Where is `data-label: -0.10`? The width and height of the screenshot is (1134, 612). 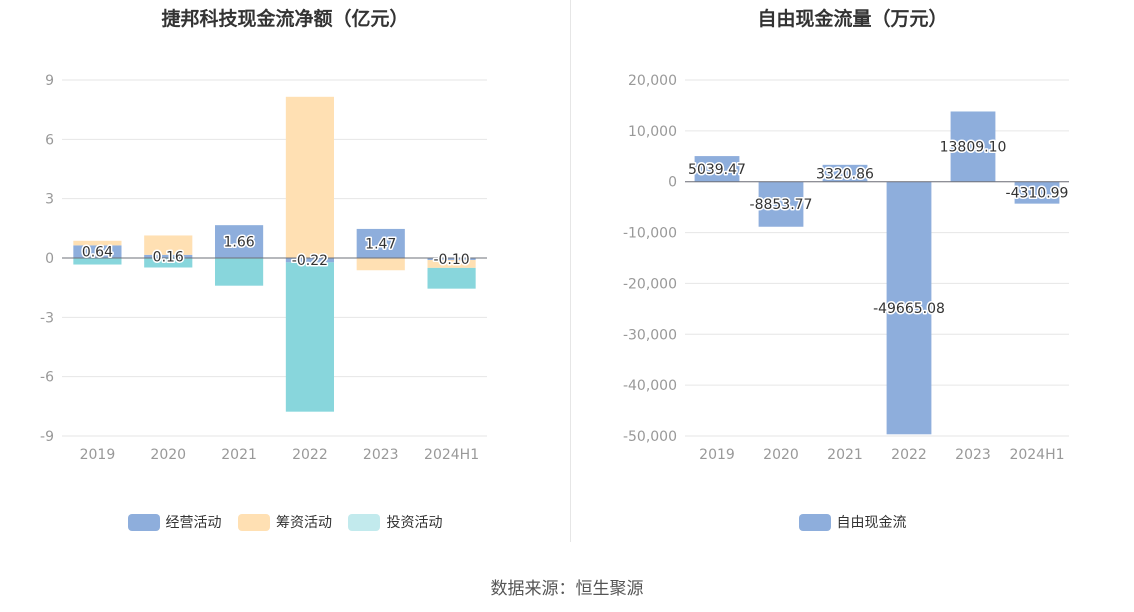
data-label: -0.10 is located at coordinates (451, 260).